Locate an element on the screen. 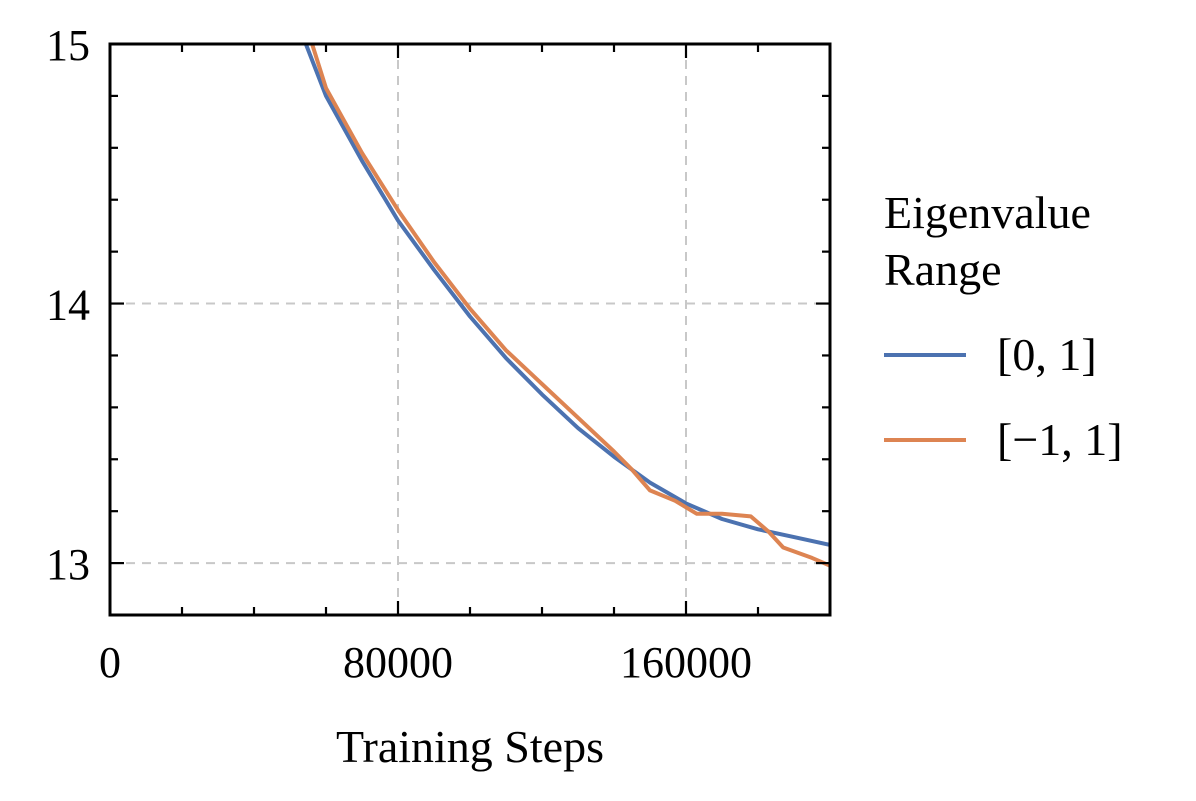  x-tick-label: 80000 is located at coordinates (398, 662).